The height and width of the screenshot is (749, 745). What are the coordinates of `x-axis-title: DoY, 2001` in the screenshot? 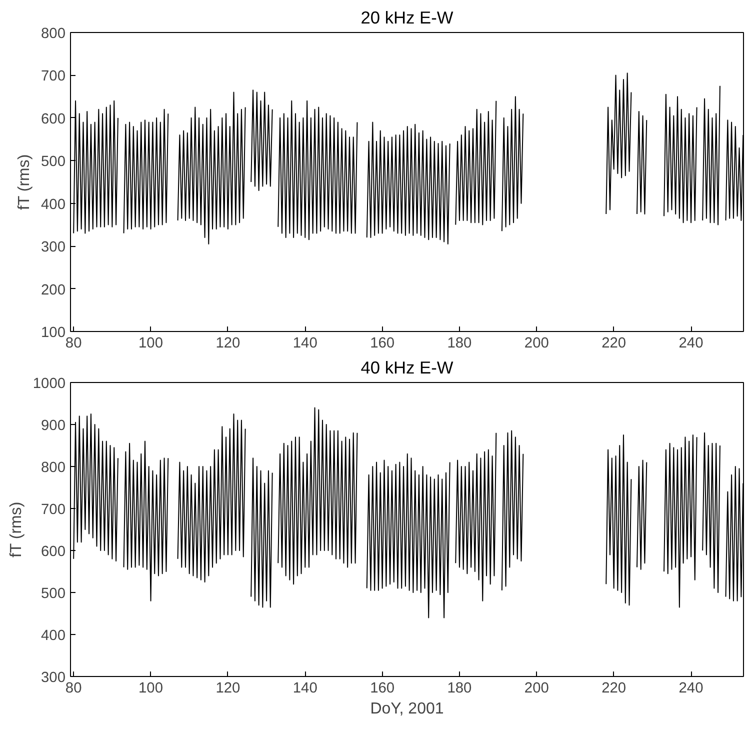 It's located at (407, 709).